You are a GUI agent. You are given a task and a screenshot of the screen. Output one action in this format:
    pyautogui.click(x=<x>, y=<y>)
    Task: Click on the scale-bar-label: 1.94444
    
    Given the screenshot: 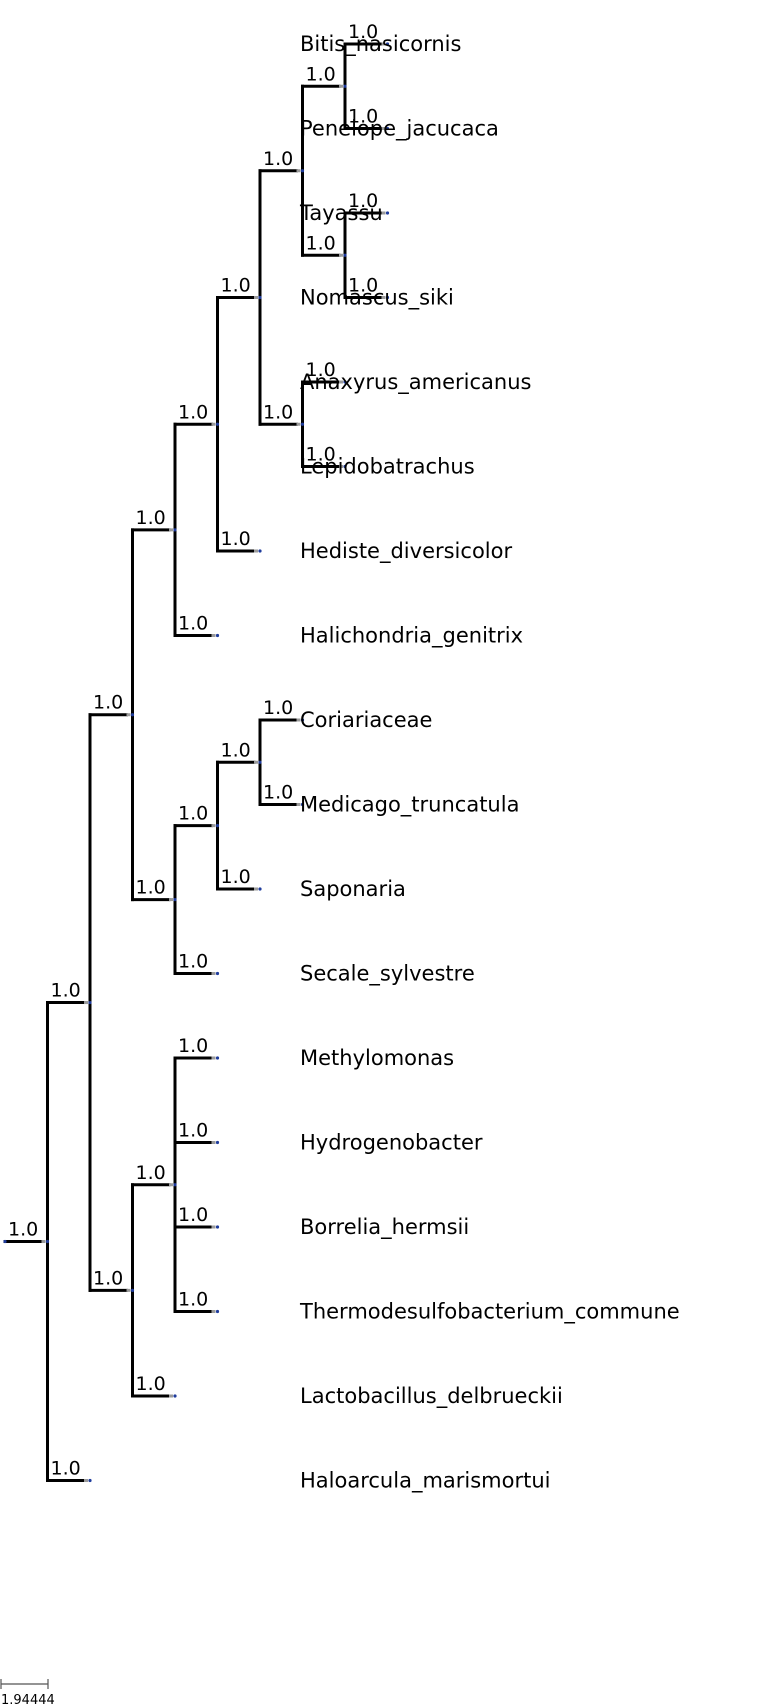 What is the action you would take?
    pyautogui.click(x=28, y=1700)
    